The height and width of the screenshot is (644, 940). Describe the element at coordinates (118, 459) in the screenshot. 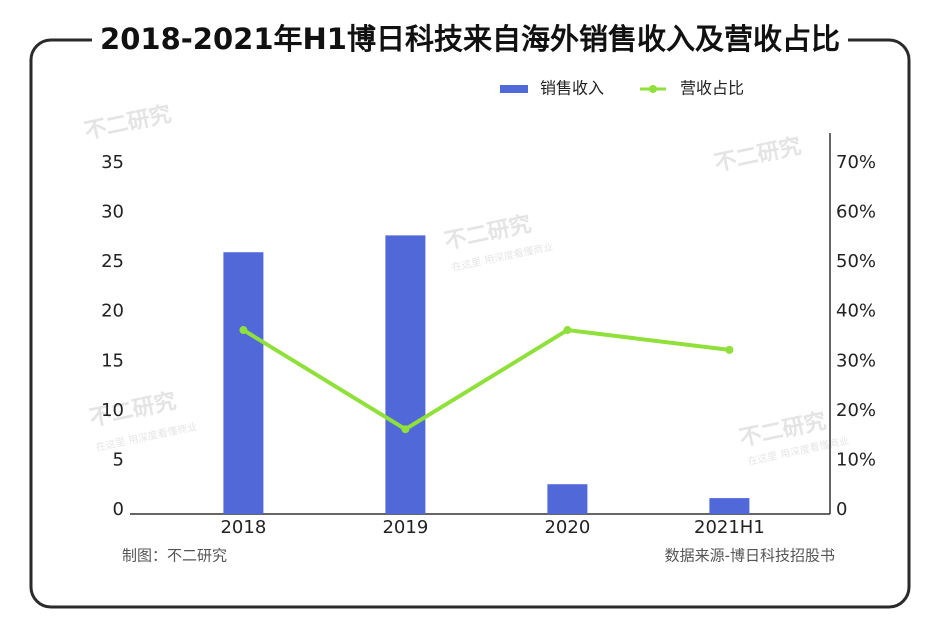

I see `y-tick-label: 5` at that location.